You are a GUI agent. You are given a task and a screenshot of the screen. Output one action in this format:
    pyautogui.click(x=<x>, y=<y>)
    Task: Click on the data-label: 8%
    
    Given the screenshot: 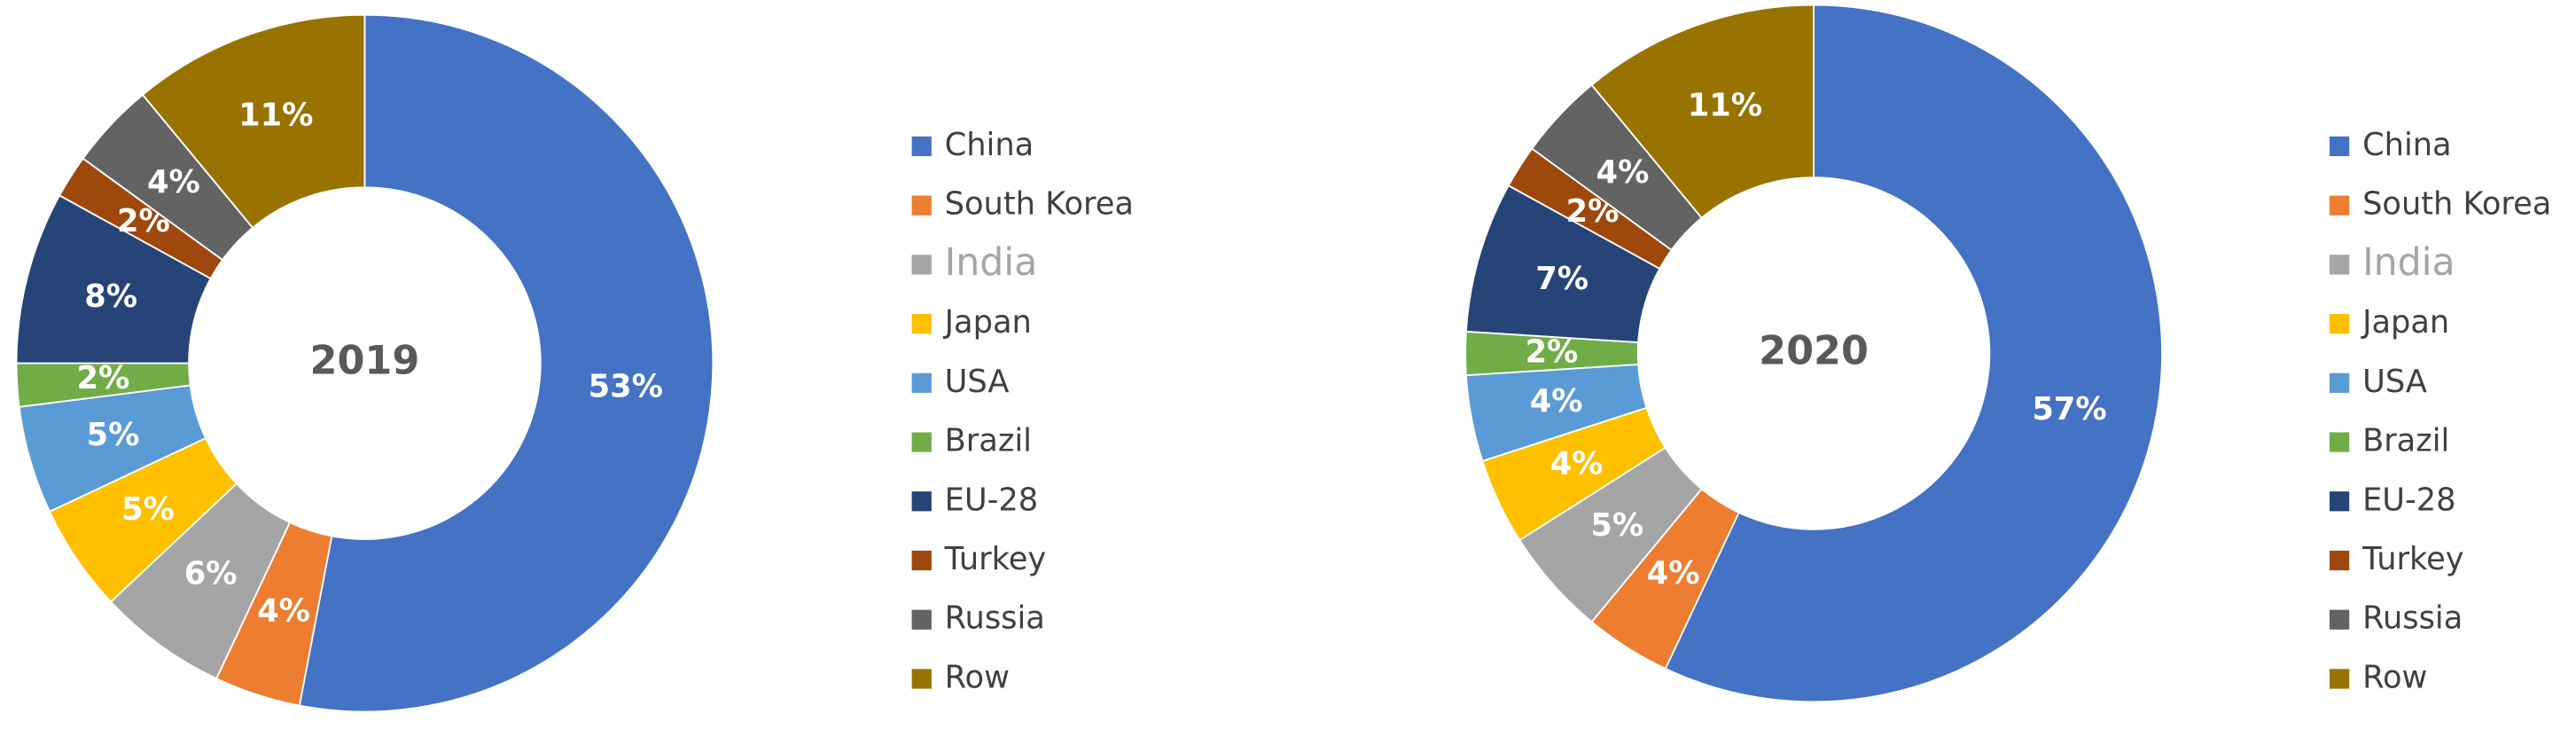 What is the action you would take?
    pyautogui.click(x=110, y=296)
    